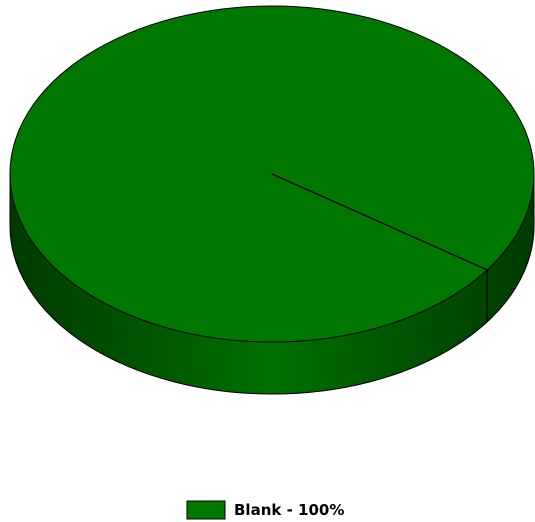 This screenshot has width=535, height=522. I want to click on legend-name: Blank, so click(258, 510).